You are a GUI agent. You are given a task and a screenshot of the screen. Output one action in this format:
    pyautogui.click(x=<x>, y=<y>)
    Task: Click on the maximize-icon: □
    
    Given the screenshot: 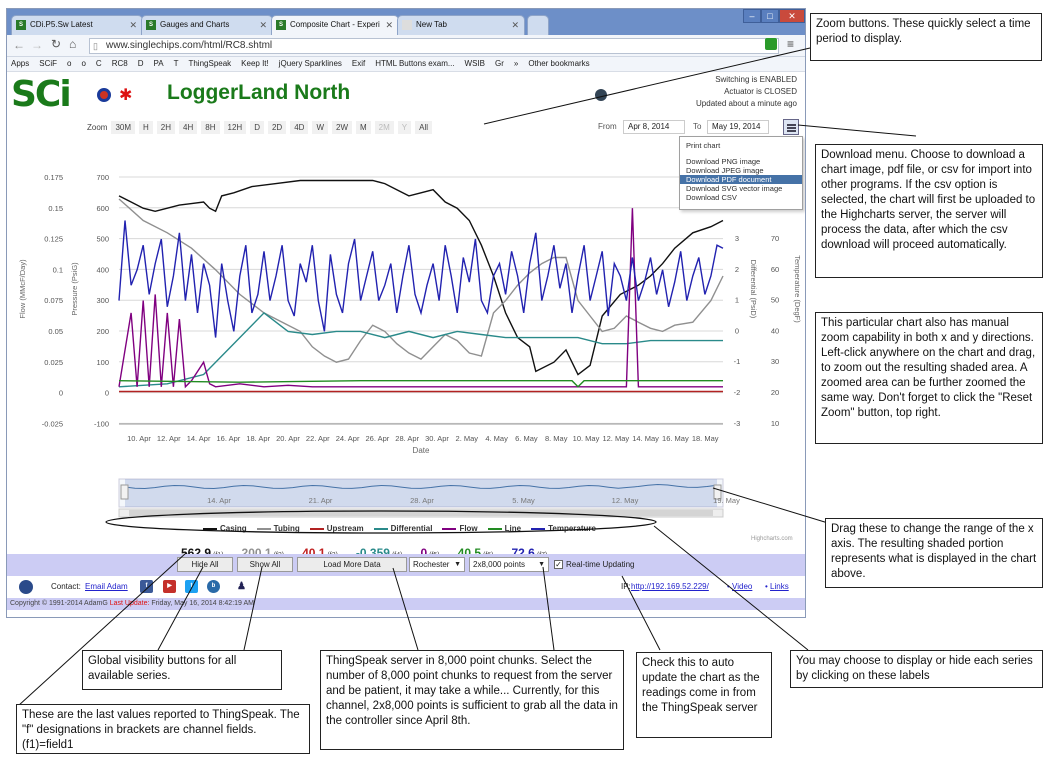 What is the action you would take?
    pyautogui.click(x=770, y=16)
    